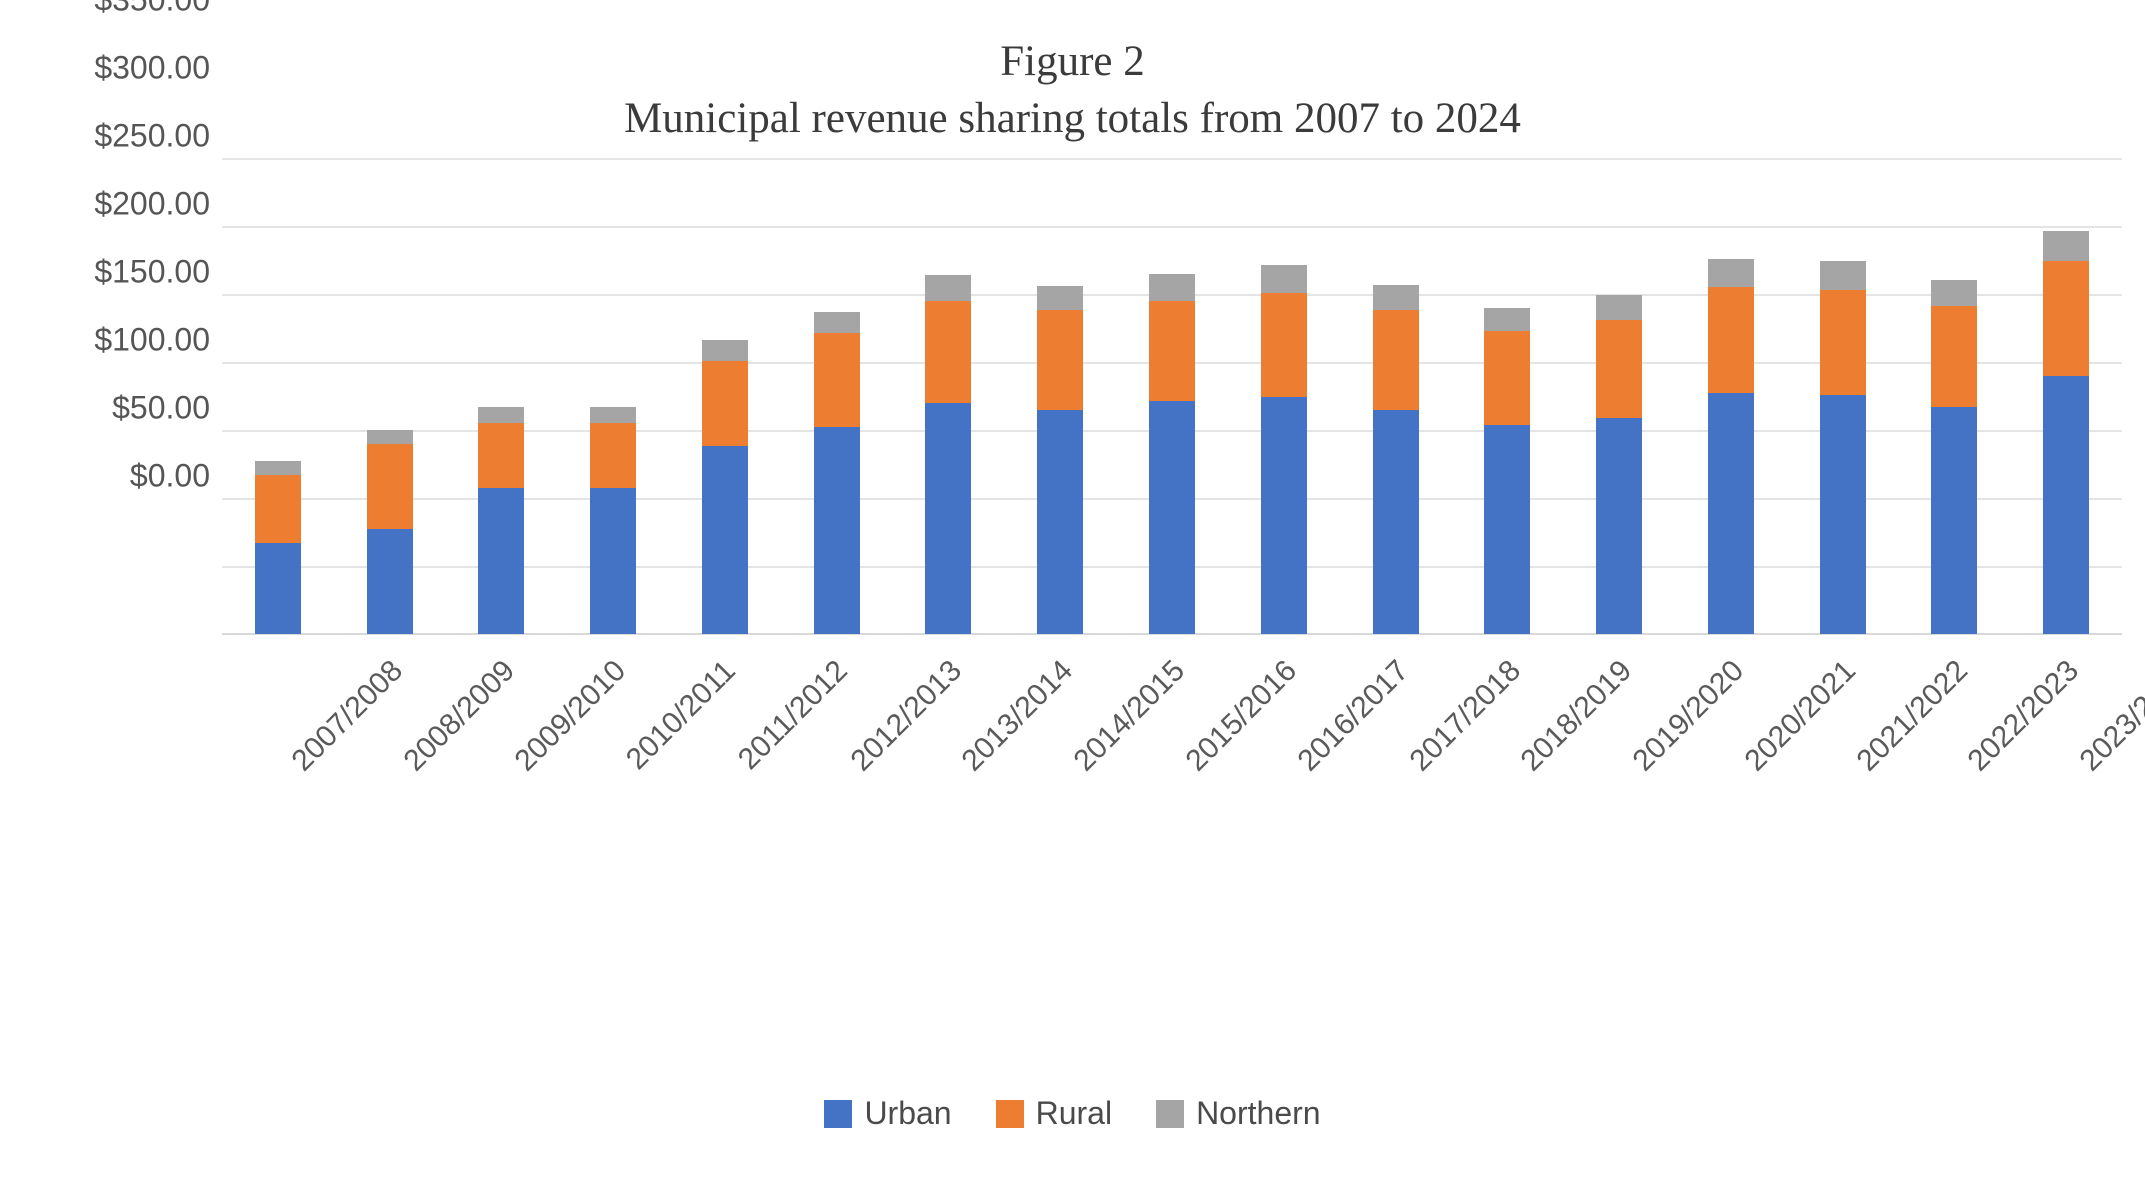  Describe the element at coordinates (2077, 720) in the screenshot. I see `x-axis-tick: 2023/2024` at that location.